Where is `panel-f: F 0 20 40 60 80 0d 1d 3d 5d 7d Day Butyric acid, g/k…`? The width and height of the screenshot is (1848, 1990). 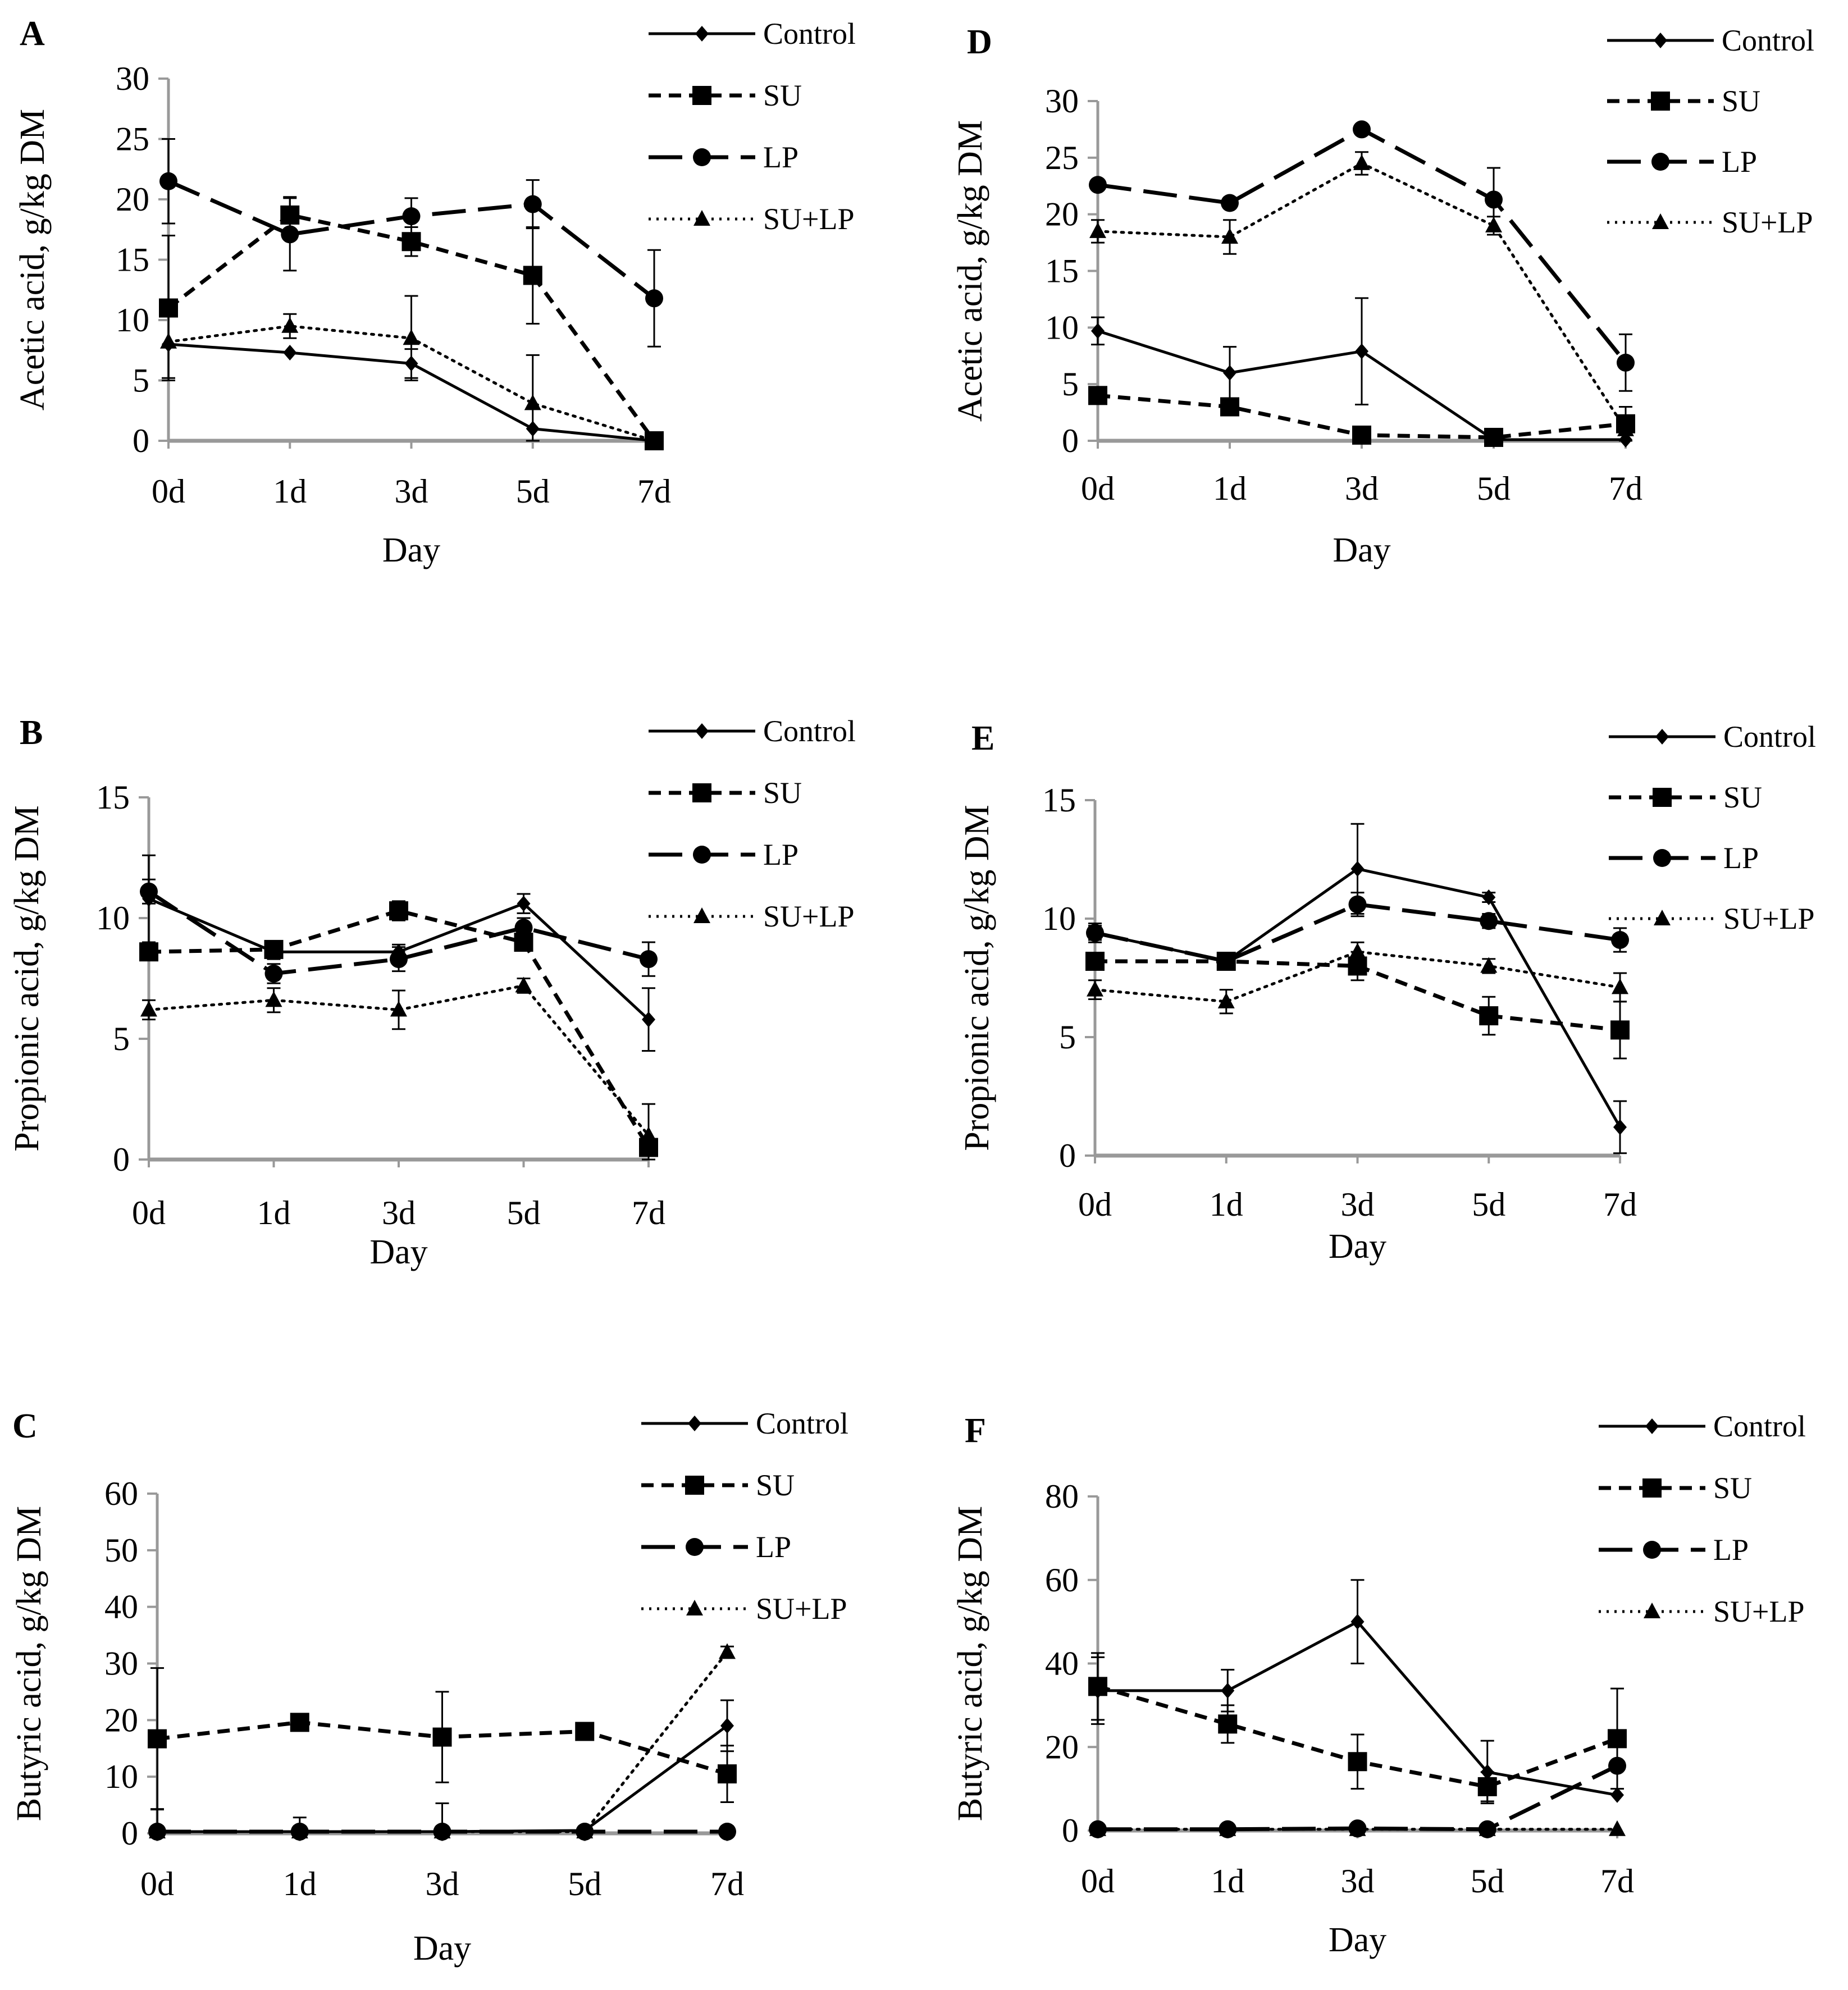 panel-f: F 0 20 40 60 80 0d 1d 3d 5d 7d Day Butyric acid, g/k… is located at coordinates (1378, 1684).